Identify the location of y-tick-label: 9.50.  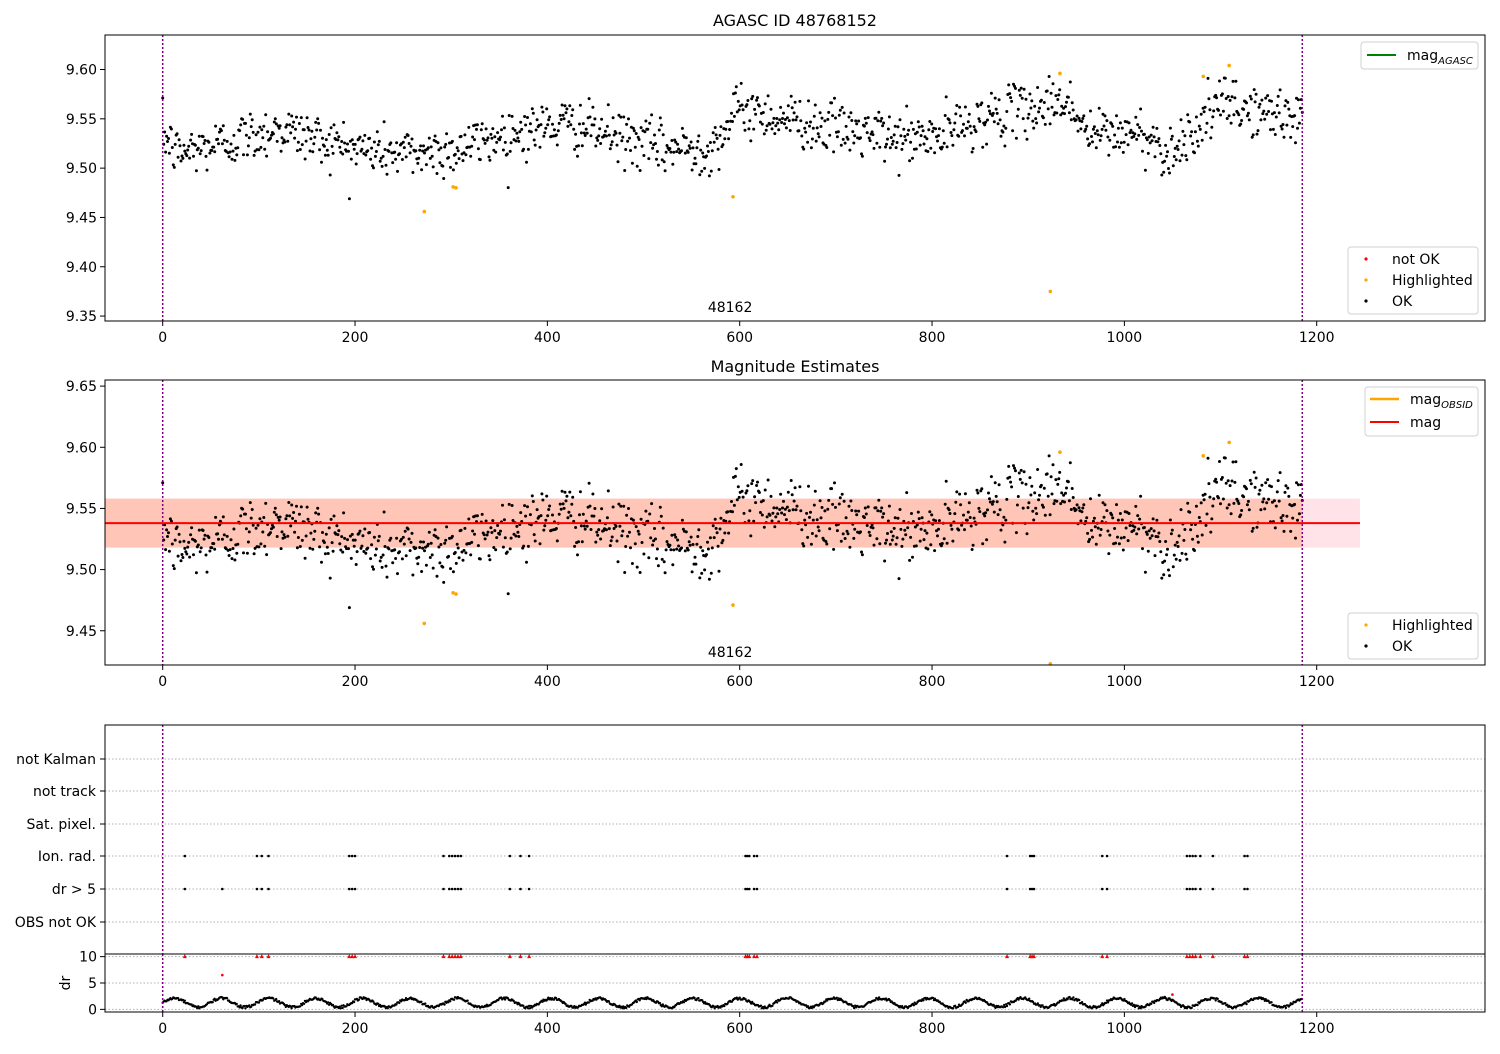
(81, 571).